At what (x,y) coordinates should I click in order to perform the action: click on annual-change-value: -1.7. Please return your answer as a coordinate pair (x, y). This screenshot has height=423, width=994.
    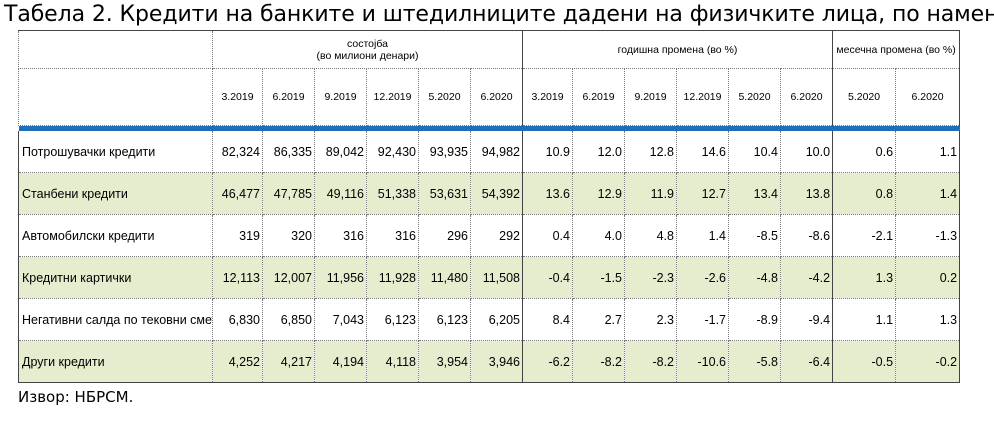
    Looking at the image, I should click on (702, 319).